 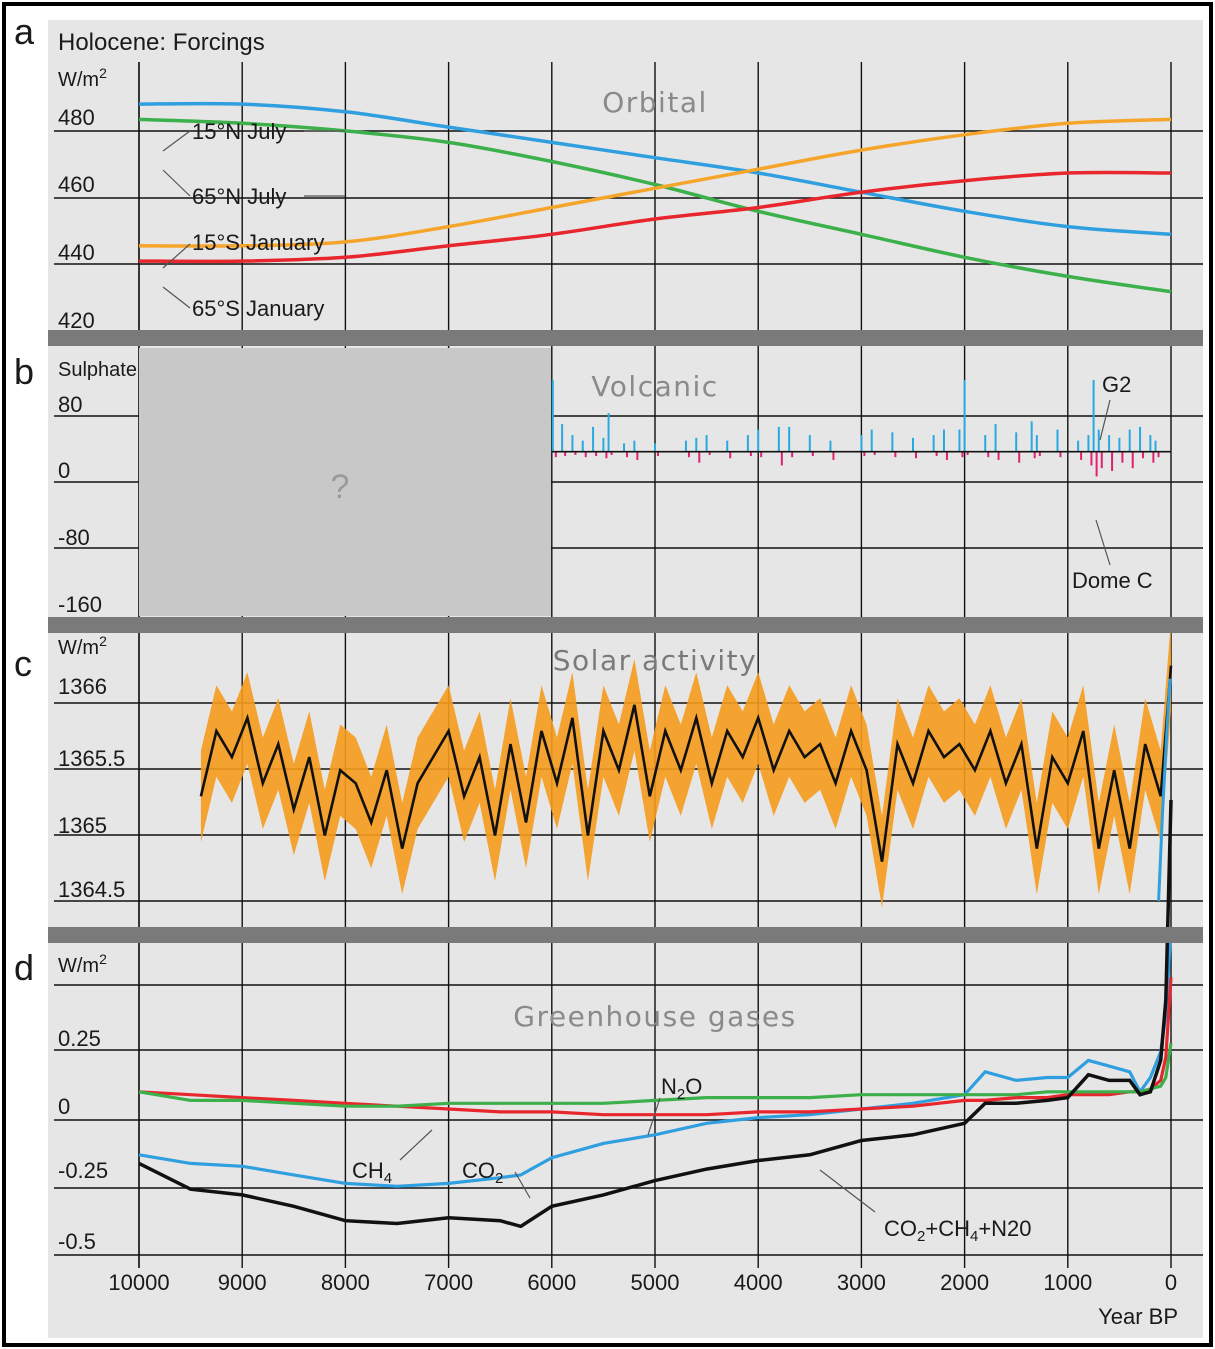 I want to click on x-tick-label: 3000, so click(x=861, y=1282).